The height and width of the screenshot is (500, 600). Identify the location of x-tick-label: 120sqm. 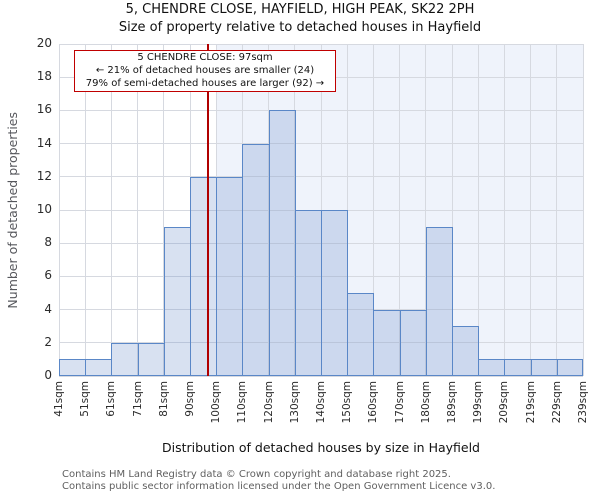
(268, 402).